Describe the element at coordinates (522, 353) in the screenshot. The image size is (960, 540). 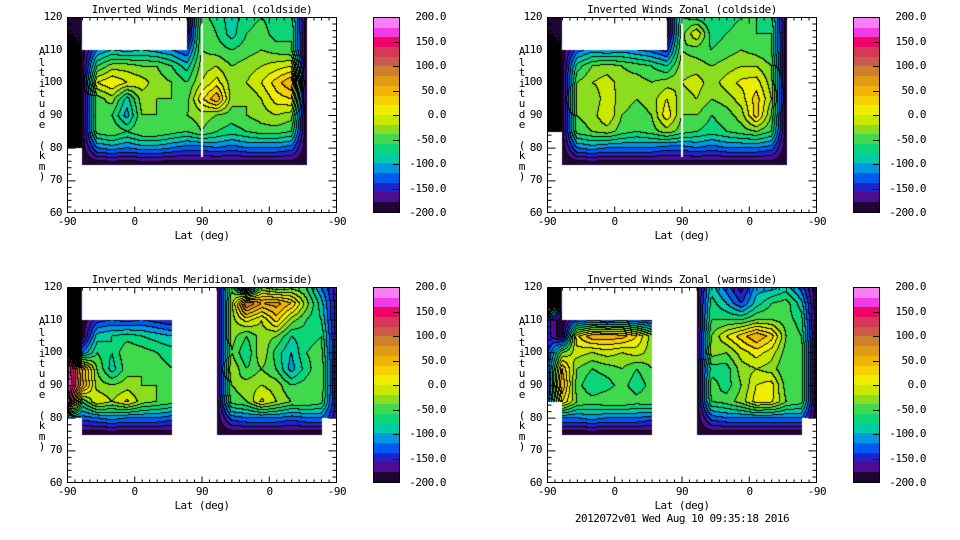
I see `y-axis-label-char: i` at that location.